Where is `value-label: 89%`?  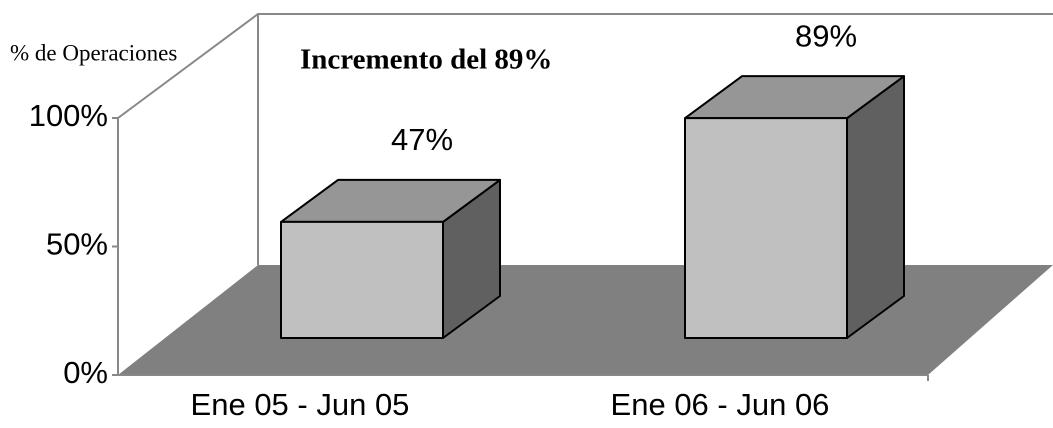 value-label: 89% is located at coordinates (826, 35).